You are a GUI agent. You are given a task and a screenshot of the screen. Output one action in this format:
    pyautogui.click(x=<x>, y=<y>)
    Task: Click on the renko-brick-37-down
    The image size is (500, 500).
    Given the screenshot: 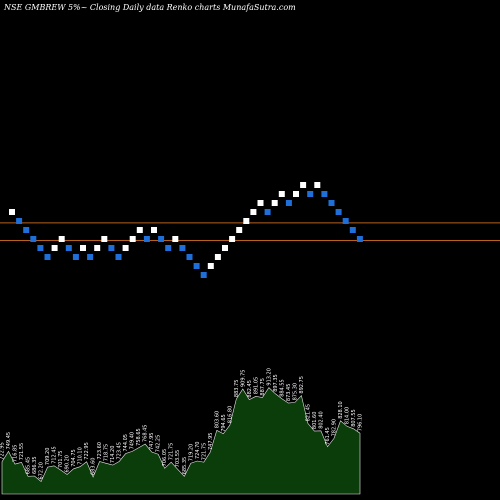 What is the action you would take?
    pyautogui.click(x=267, y=212)
    